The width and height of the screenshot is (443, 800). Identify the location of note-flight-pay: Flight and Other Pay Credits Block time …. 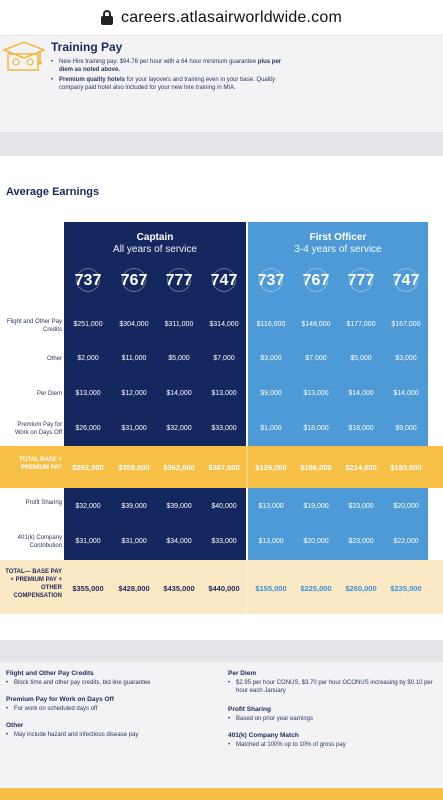
(108, 678).